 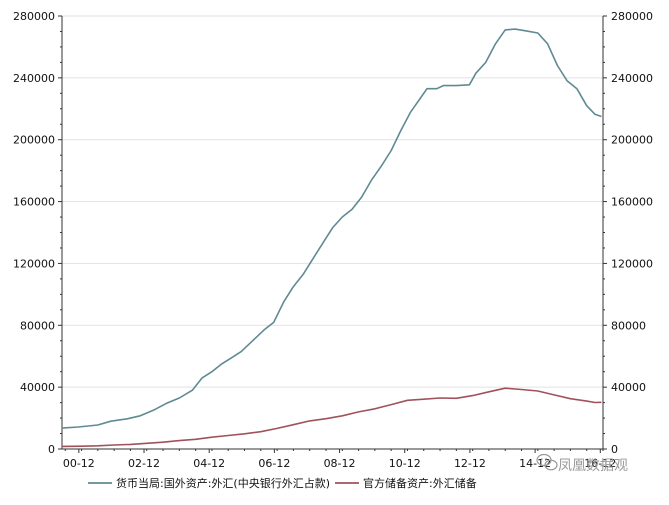 I want to click on y-tick-label-right: 160000, so click(x=632, y=202).